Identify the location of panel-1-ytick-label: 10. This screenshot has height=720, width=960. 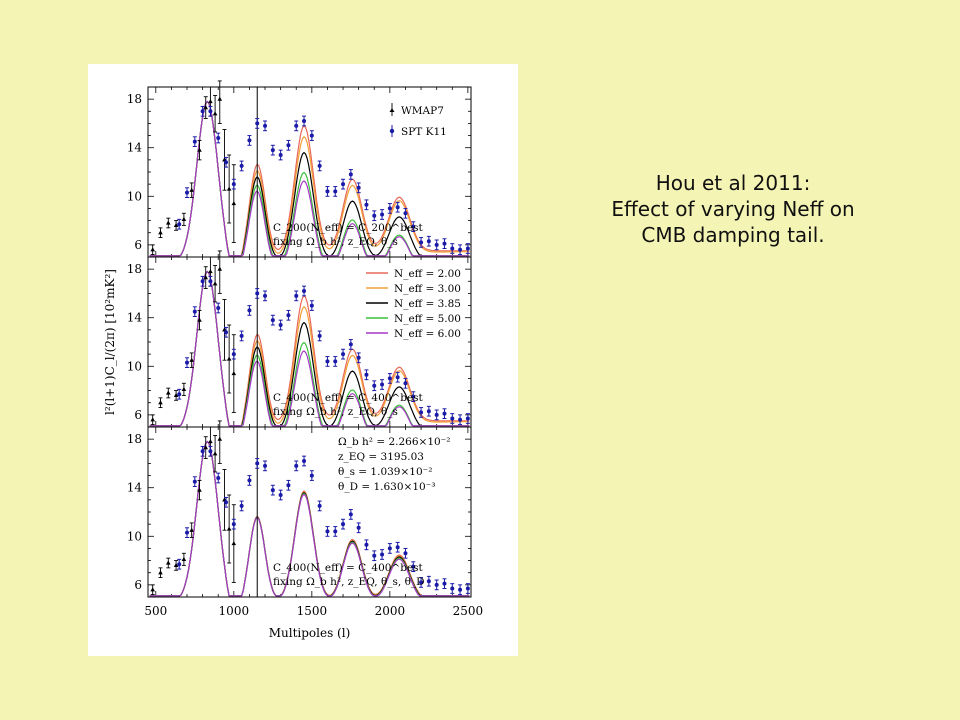
(134, 196).